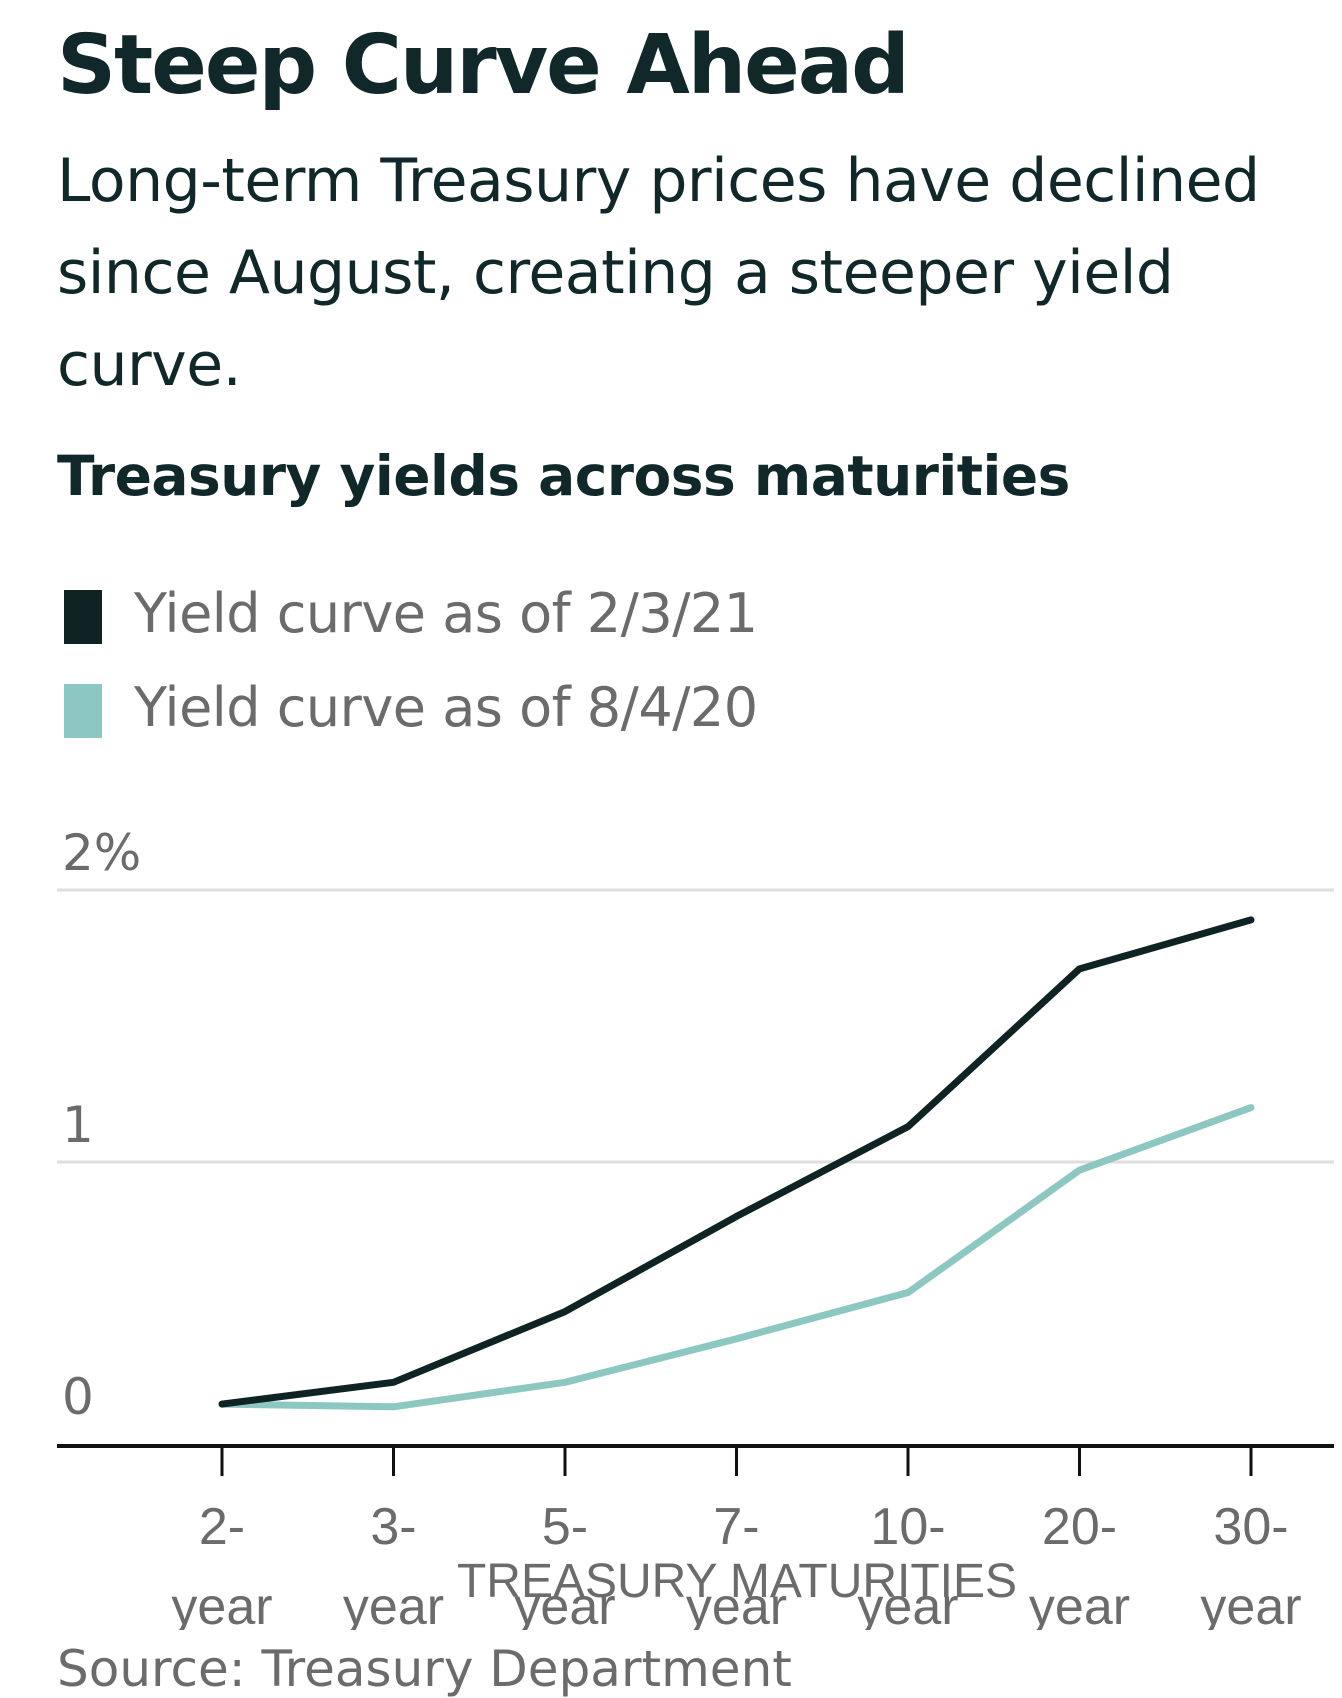  What do you see at coordinates (101, 853) in the screenshot?
I see `y-tick-label: 2%` at bounding box center [101, 853].